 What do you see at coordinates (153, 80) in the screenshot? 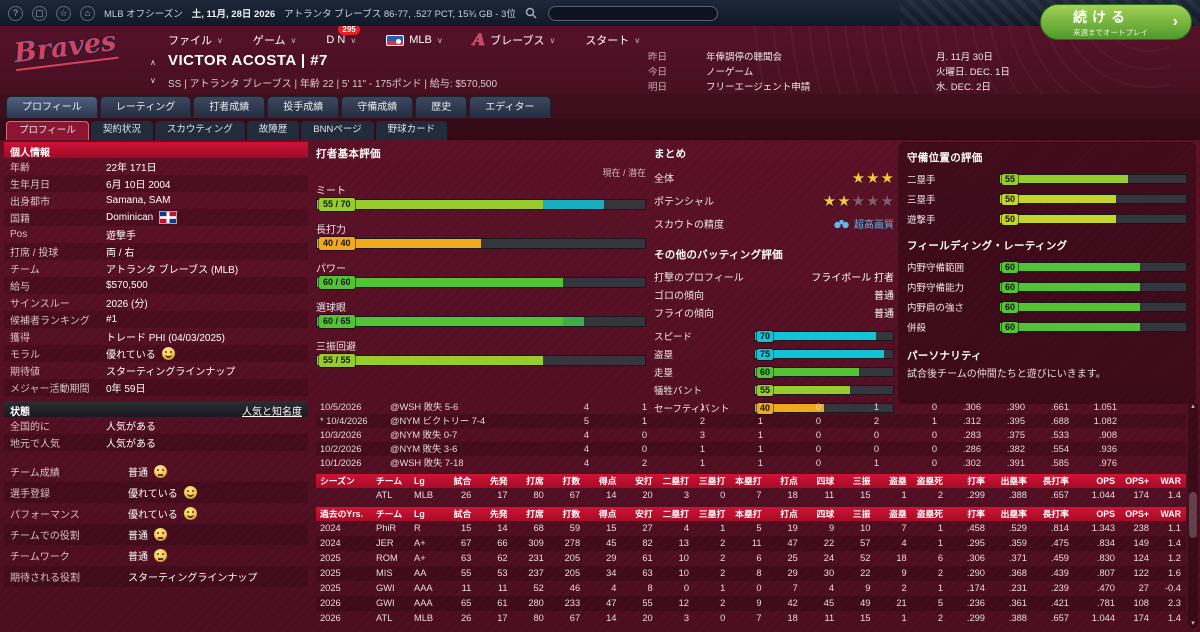
I see `chevron-down-icon: ∨` at bounding box center [153, 80].